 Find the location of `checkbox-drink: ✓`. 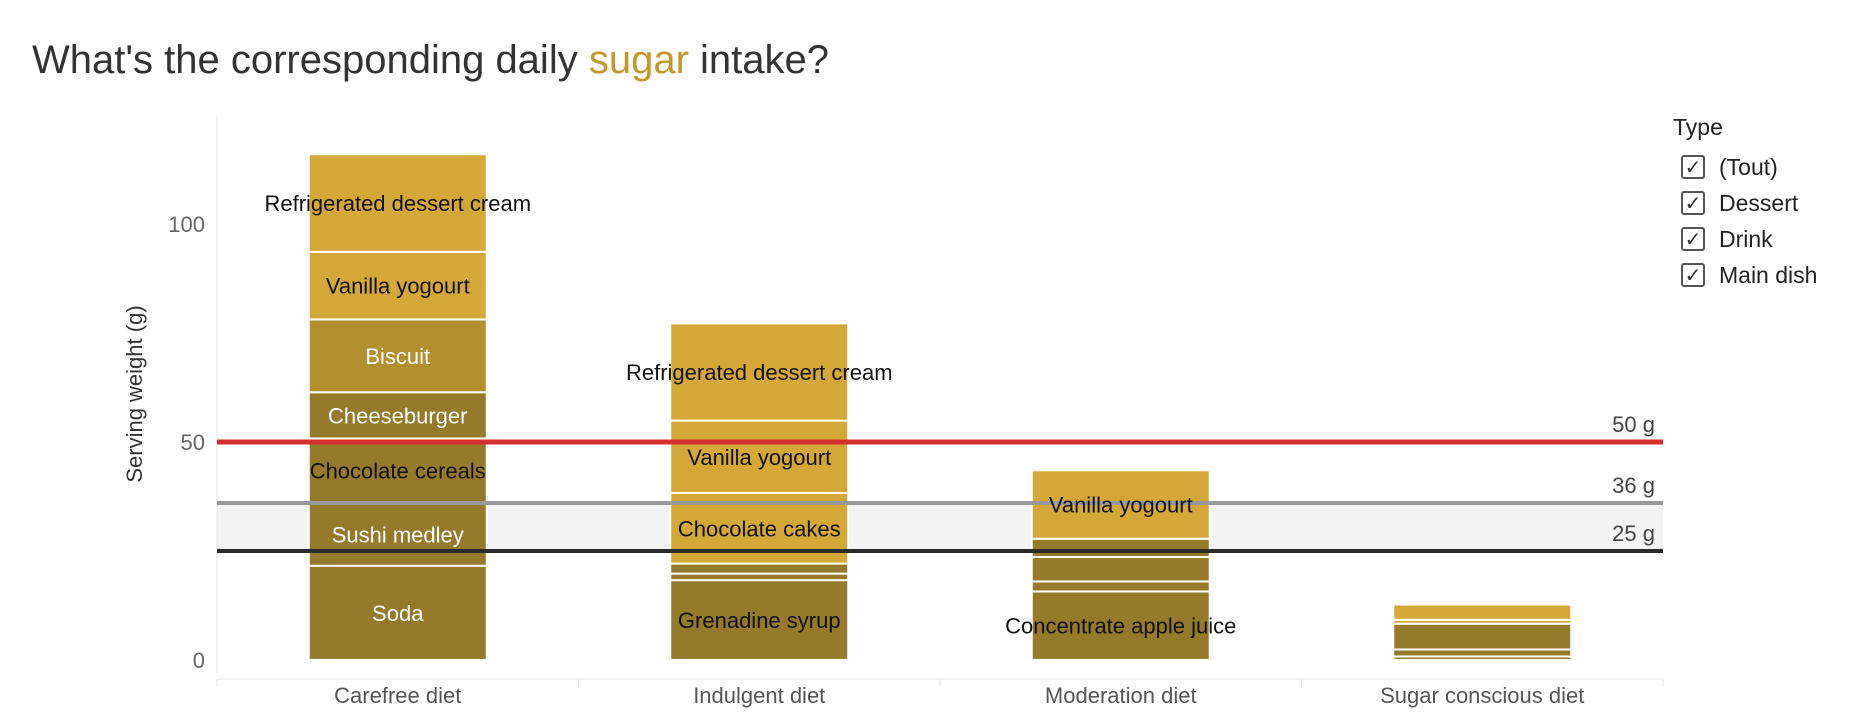

checkbox-drink: ✓ is located at coordinates (1693, 239).